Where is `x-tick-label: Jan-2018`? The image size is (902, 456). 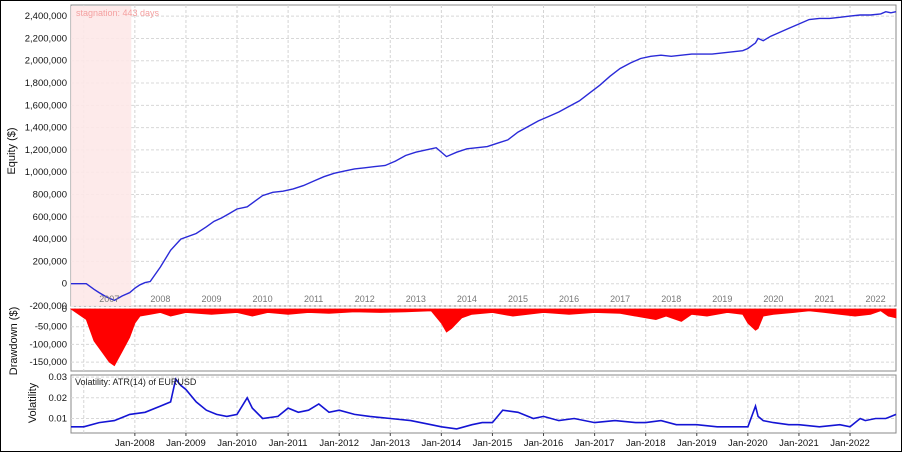
x-tick-label: Jan-2018 is located at coordinates (646, 443).